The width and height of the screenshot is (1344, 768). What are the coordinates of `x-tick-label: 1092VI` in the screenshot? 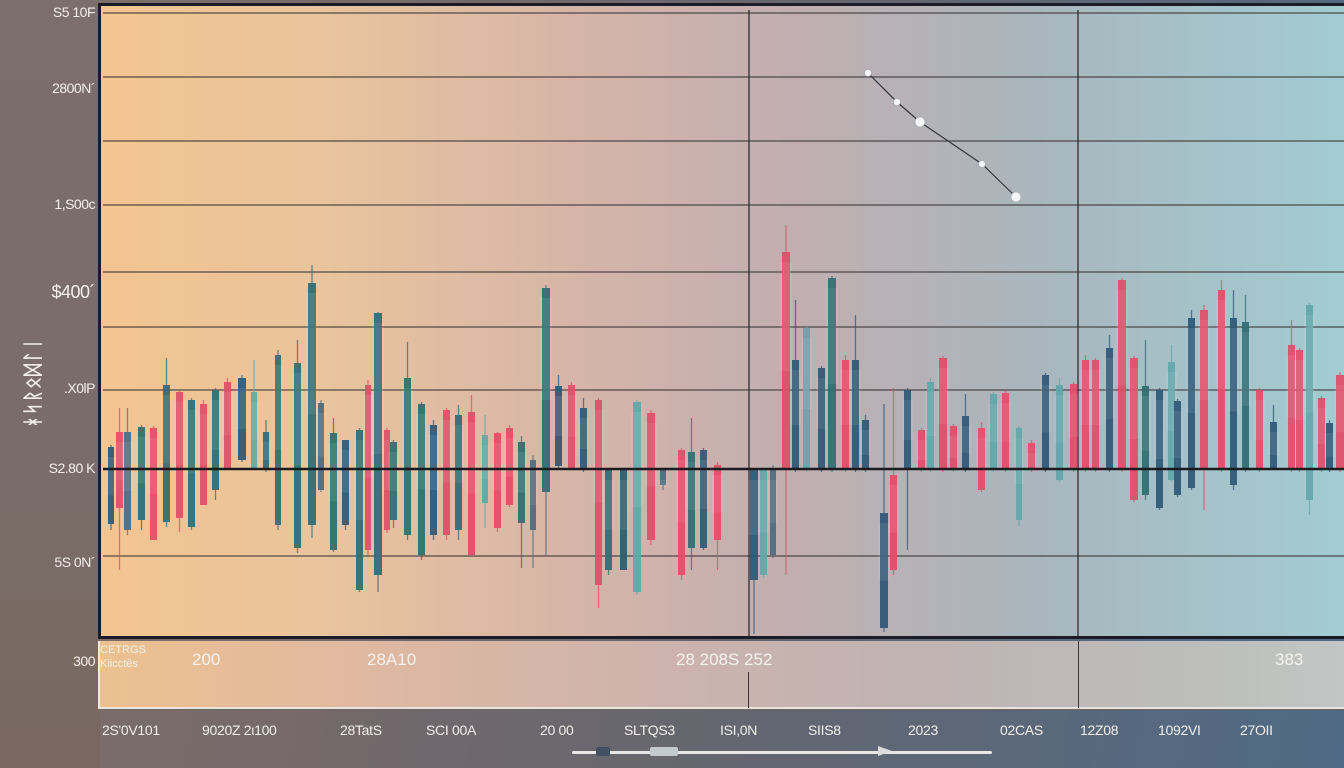 It's located at (1179, 730).